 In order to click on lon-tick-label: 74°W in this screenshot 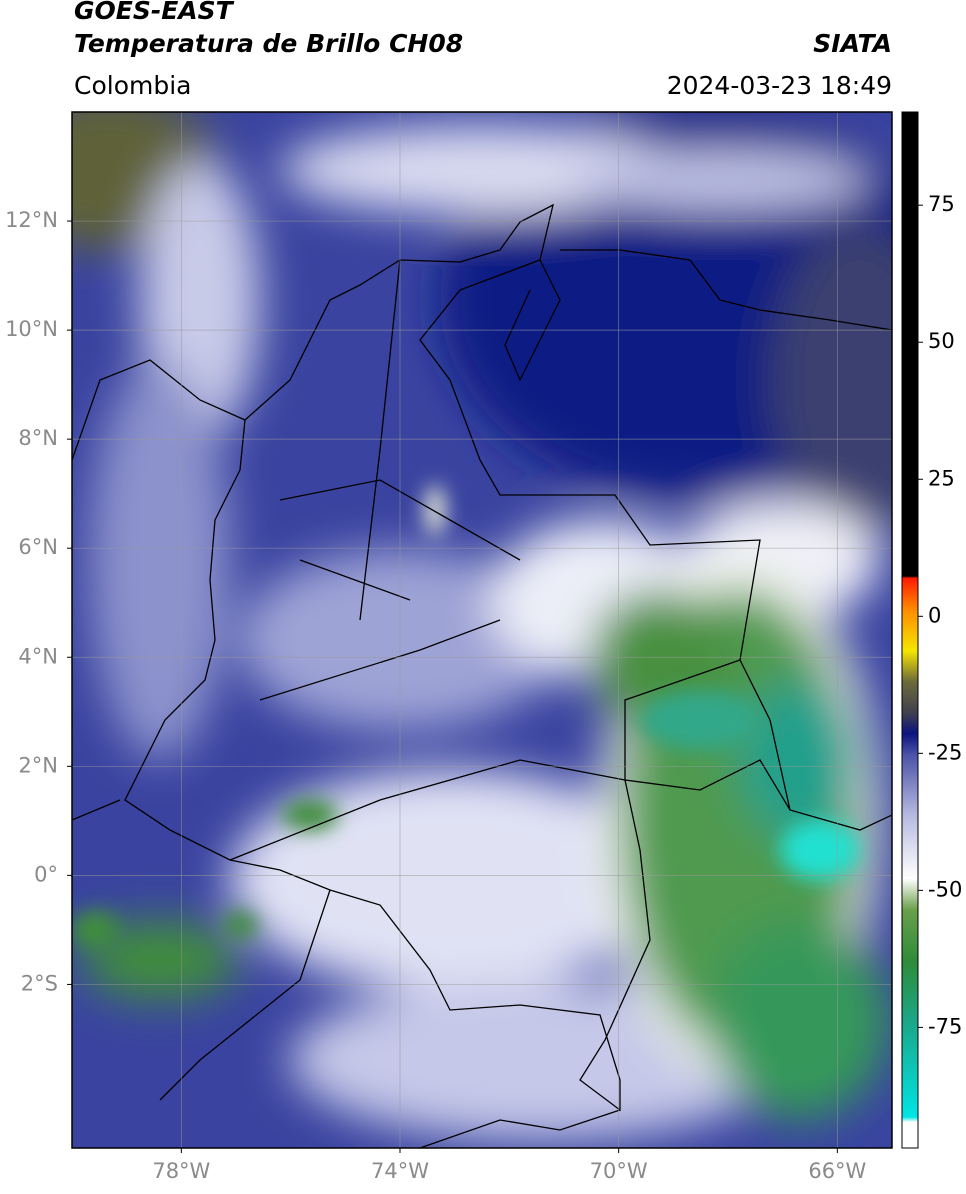, I will do `click(400, 1171)`.